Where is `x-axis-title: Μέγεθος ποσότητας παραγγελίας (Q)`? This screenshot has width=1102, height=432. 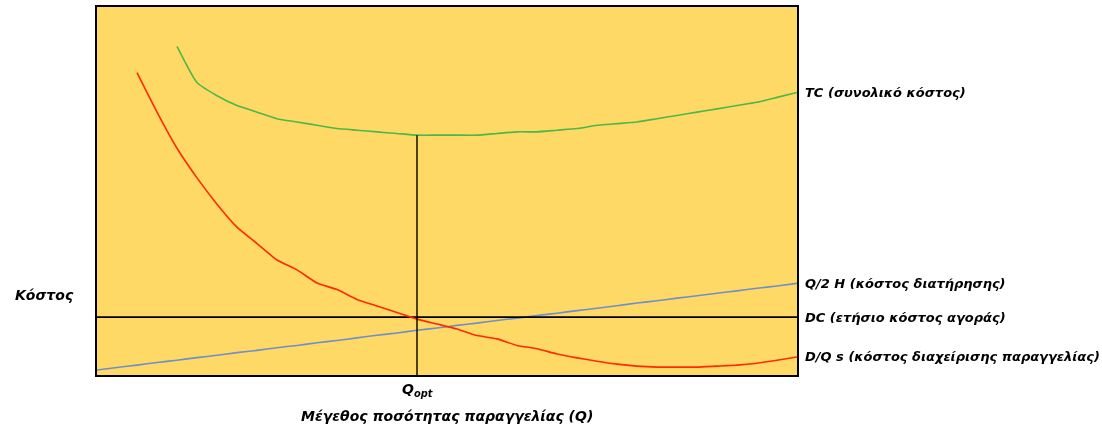
x-axis-title: Μέγεθος ποσότητας παραγγελίας (Q) is located at coordinates (447, 416).